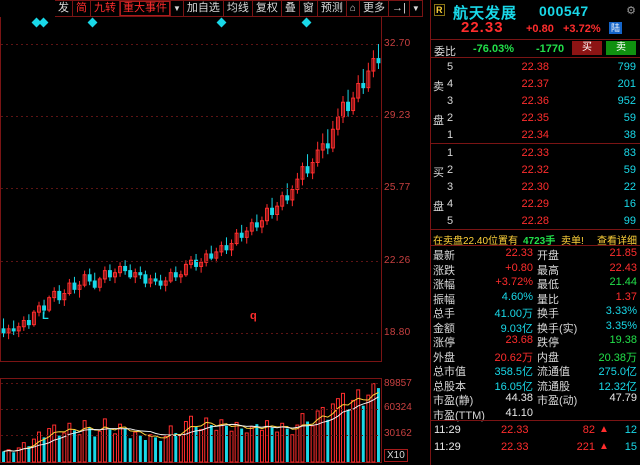  What do you see at coordinates (398, 434) in the screenshot?
I see `volume-tick-2: 30162` at bounding box center [398, 434].